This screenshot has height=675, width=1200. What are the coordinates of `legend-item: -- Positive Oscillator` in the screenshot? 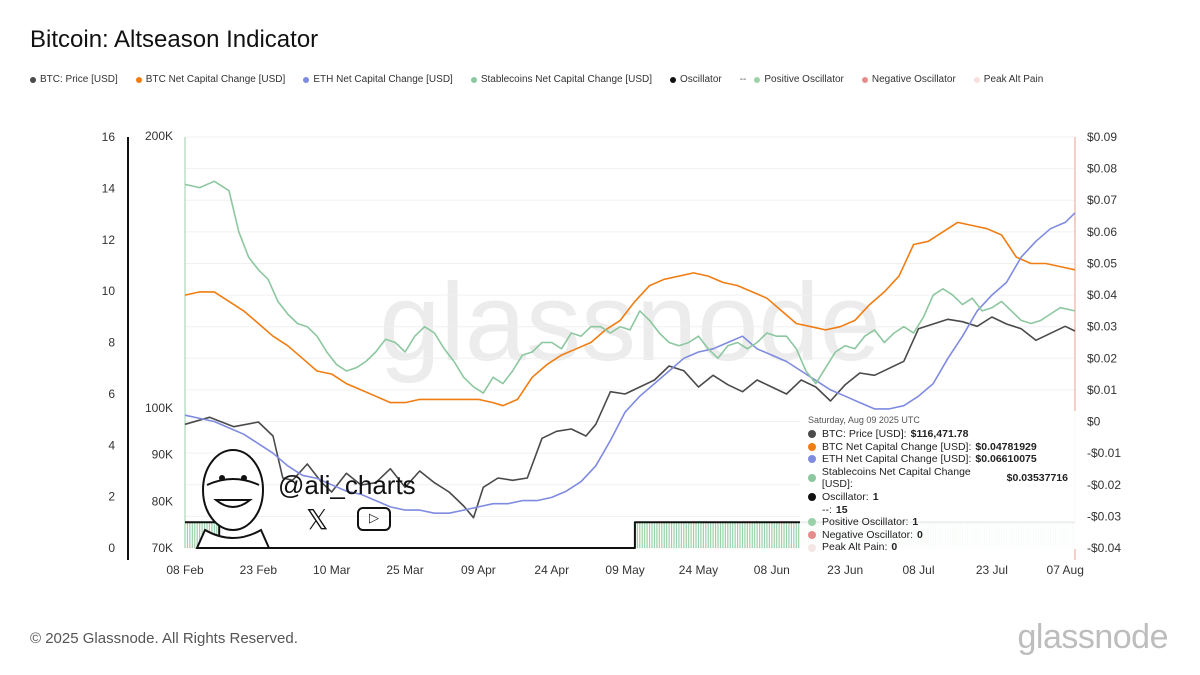 It's located at (792, 79).